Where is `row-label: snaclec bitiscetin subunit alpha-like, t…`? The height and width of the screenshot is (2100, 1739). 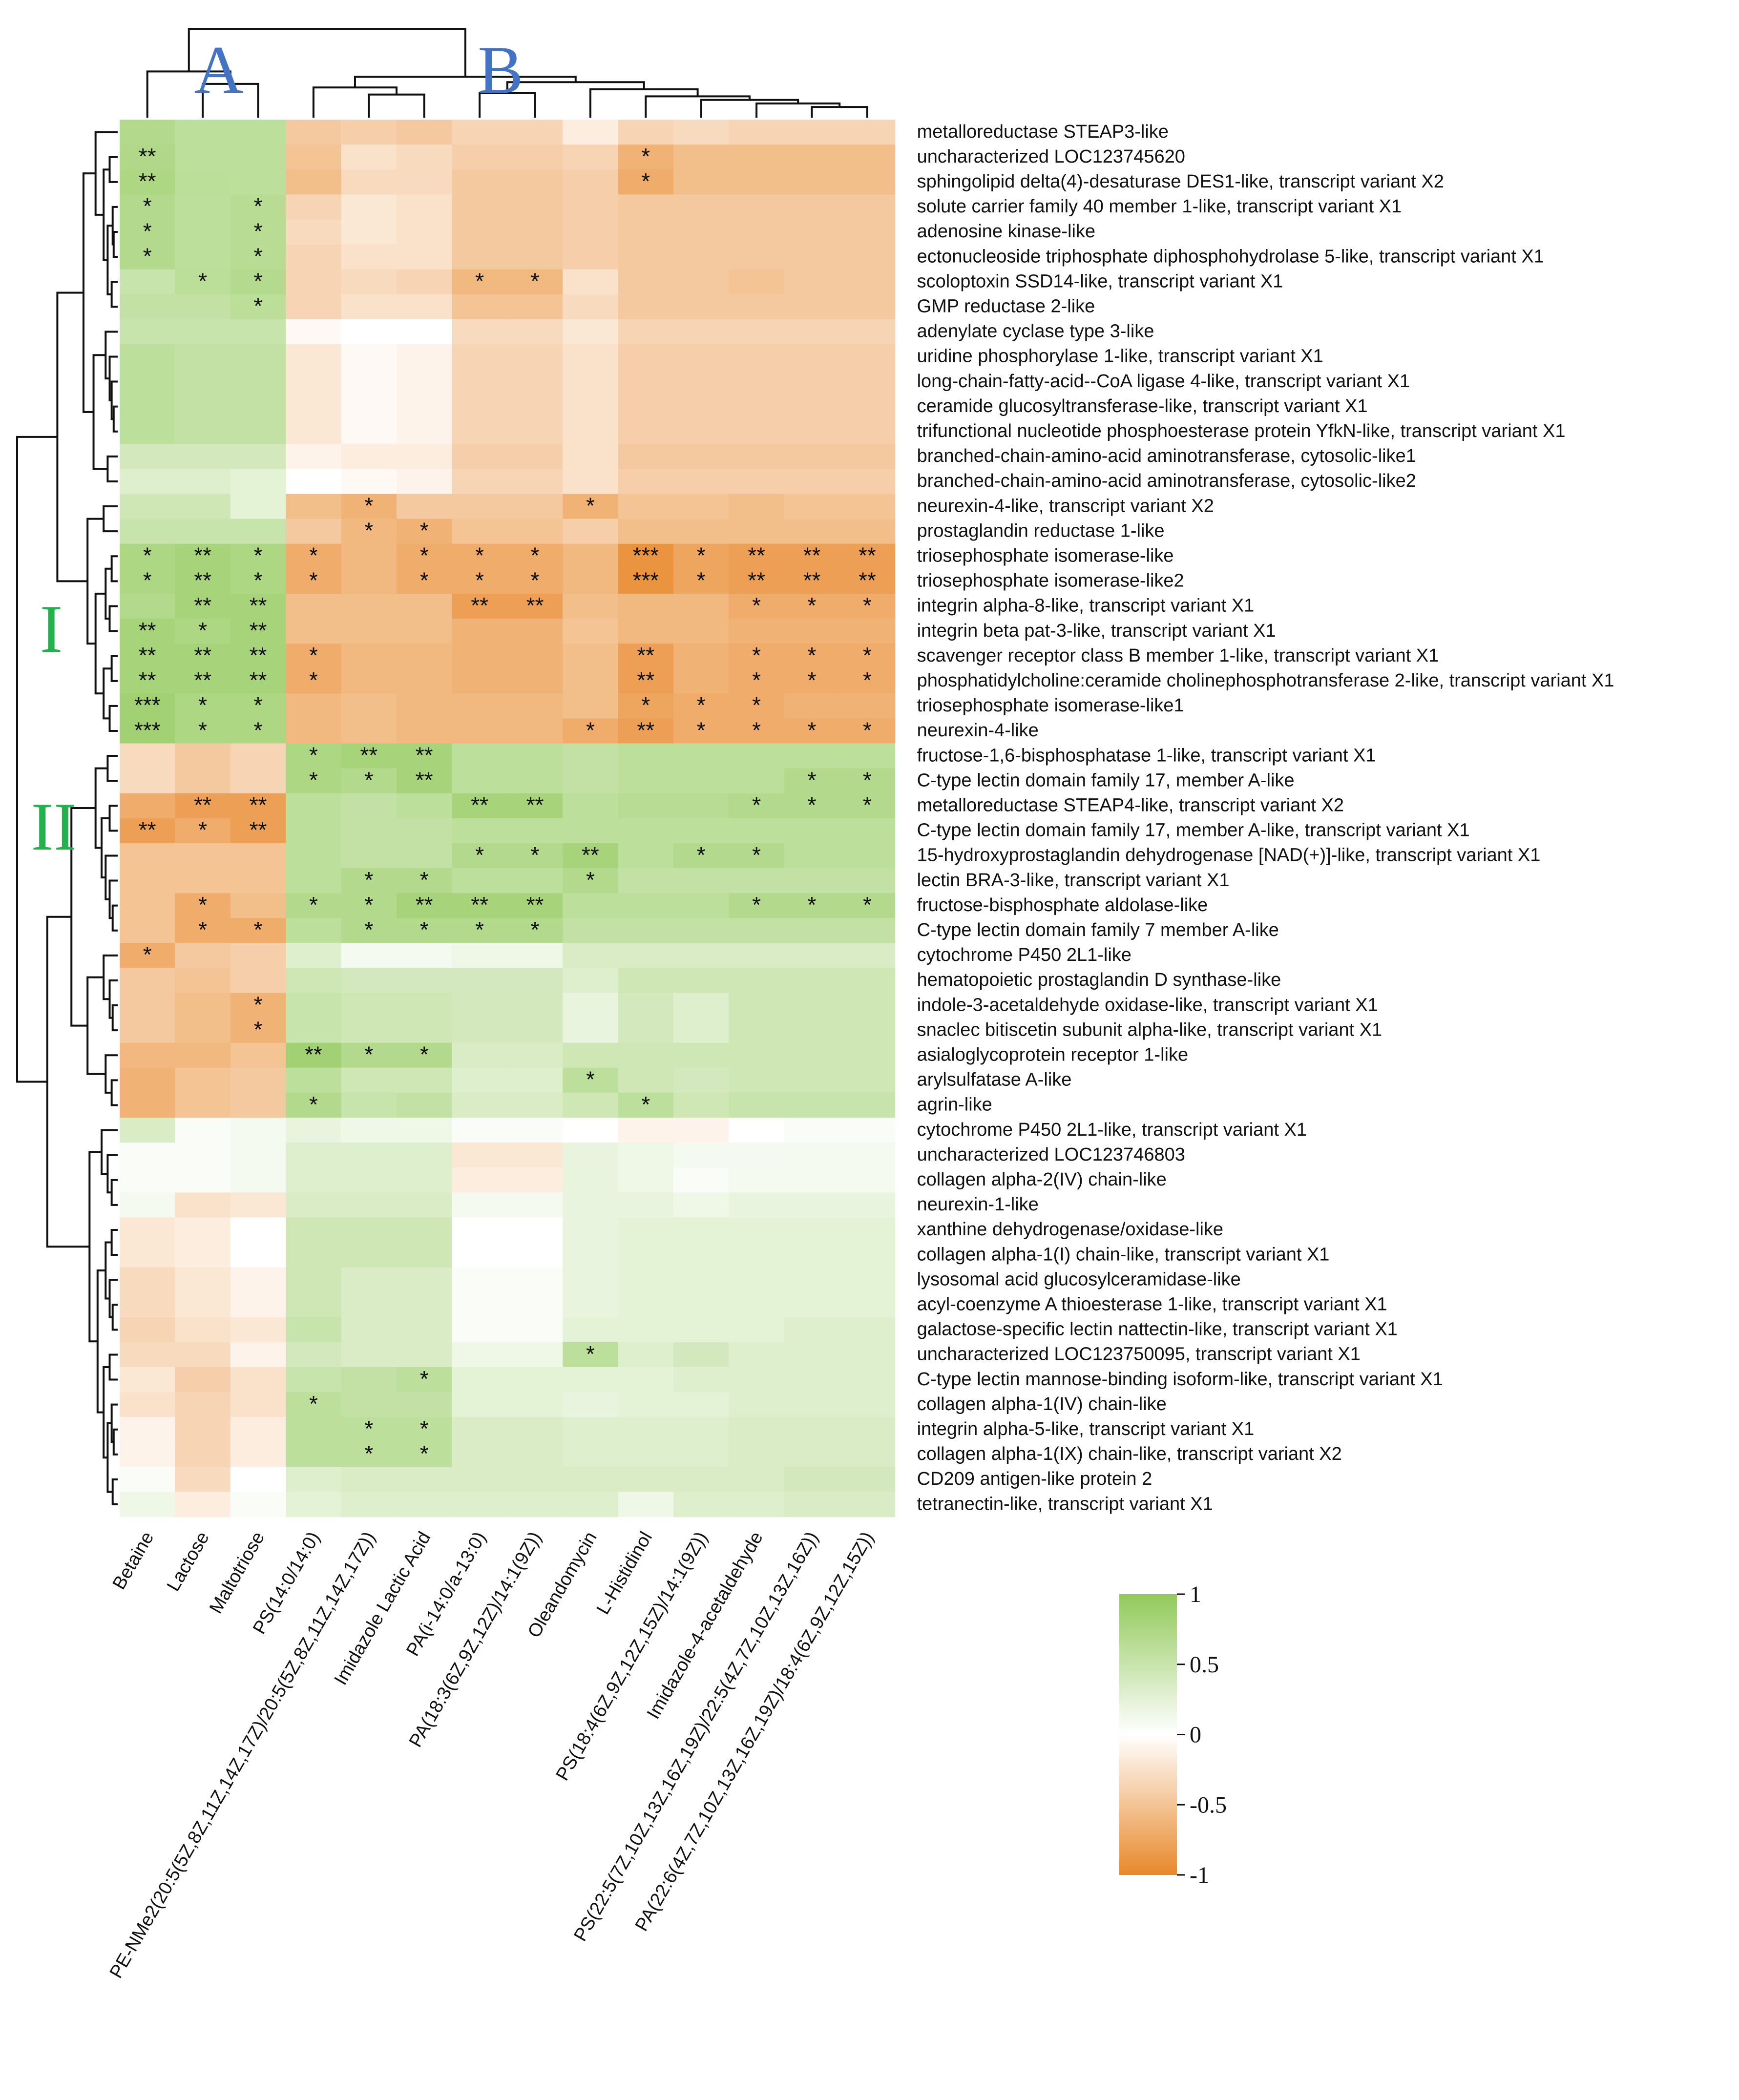
row-label: snaclec bitiscetin subunit alpha-like, t… is located at coordinates (1150, 1029).